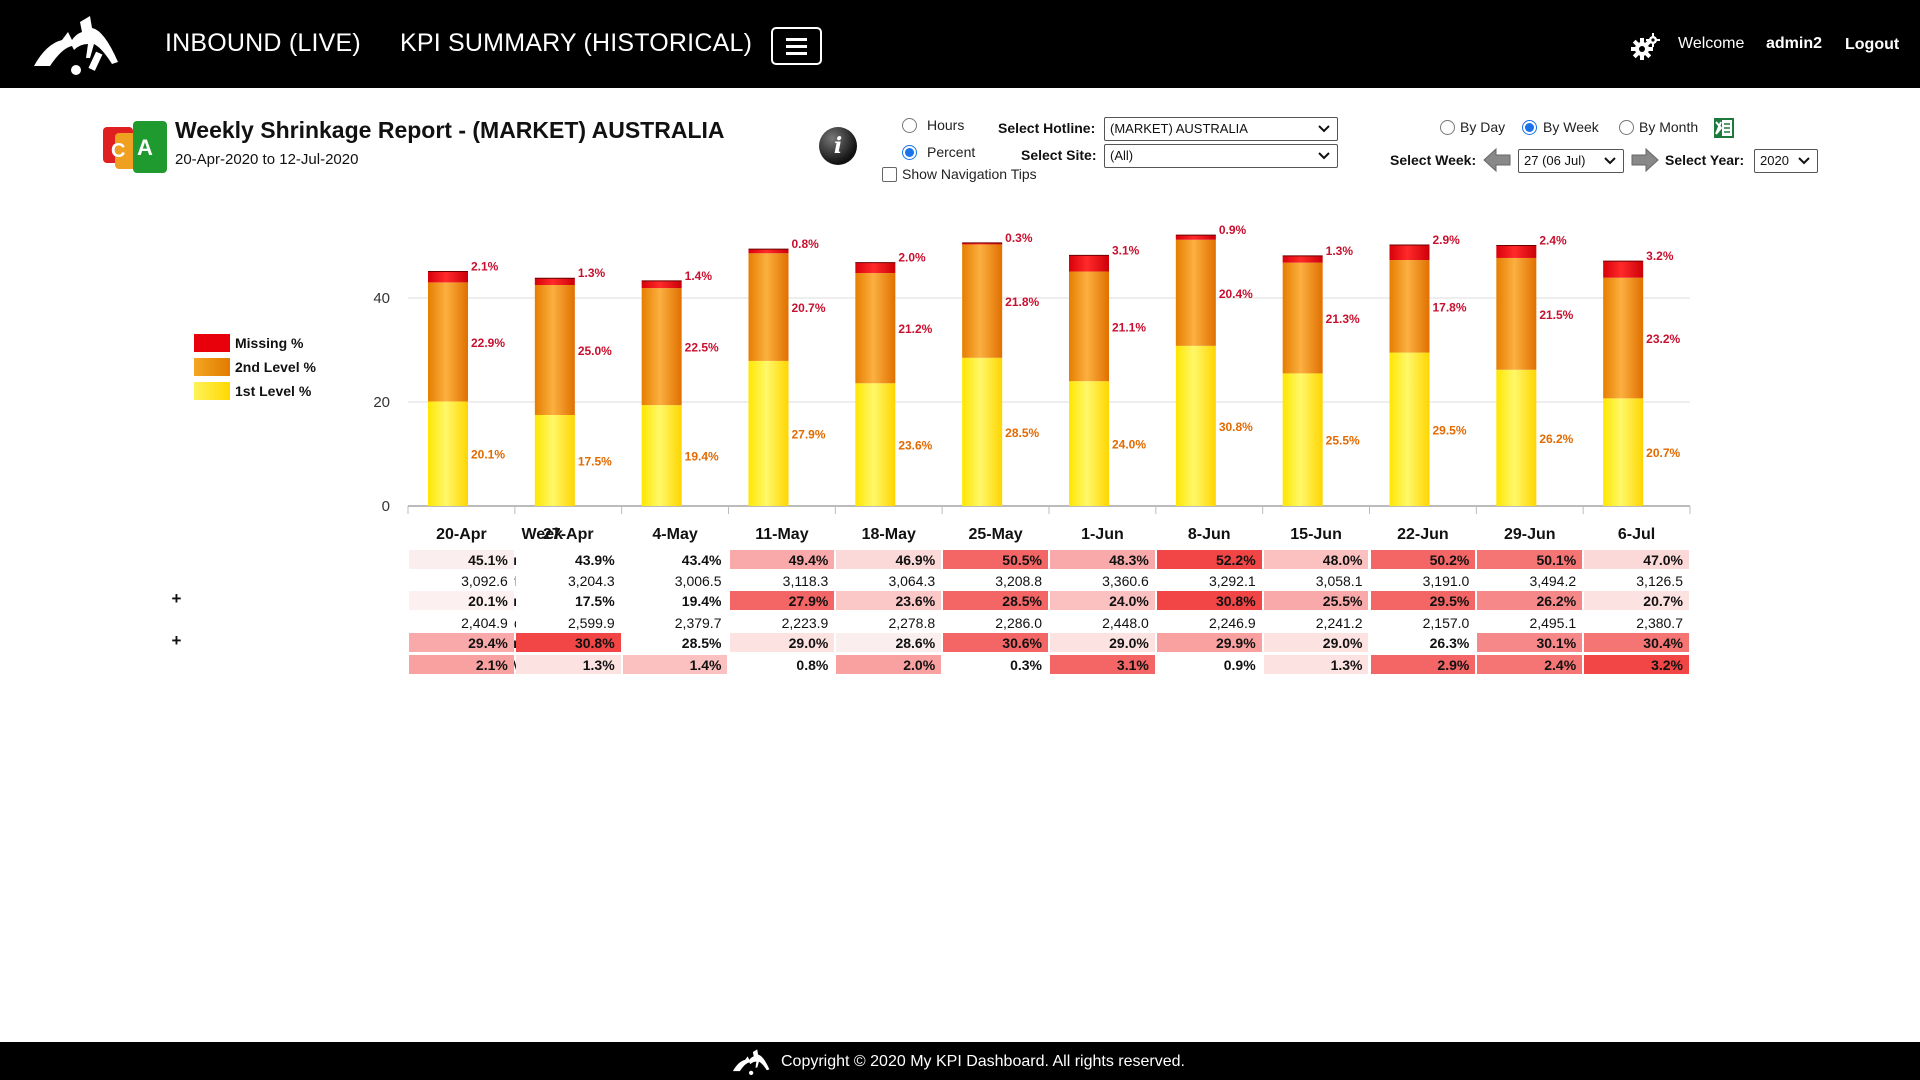  Describe the element at coordinates (675, 534) in the screenshot. I see `week-column-header: 4-May` at that location.